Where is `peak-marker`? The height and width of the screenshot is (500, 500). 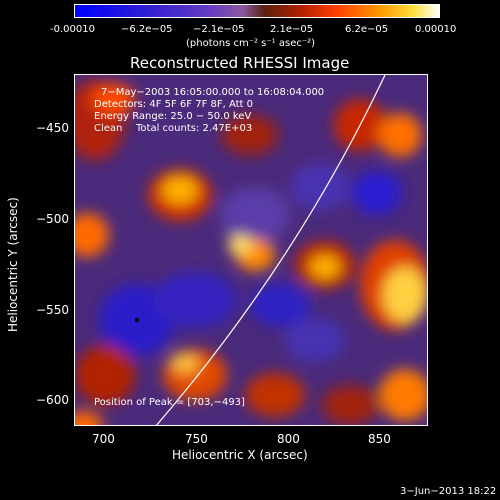
peak-marker is located at coordinates (137, 320).